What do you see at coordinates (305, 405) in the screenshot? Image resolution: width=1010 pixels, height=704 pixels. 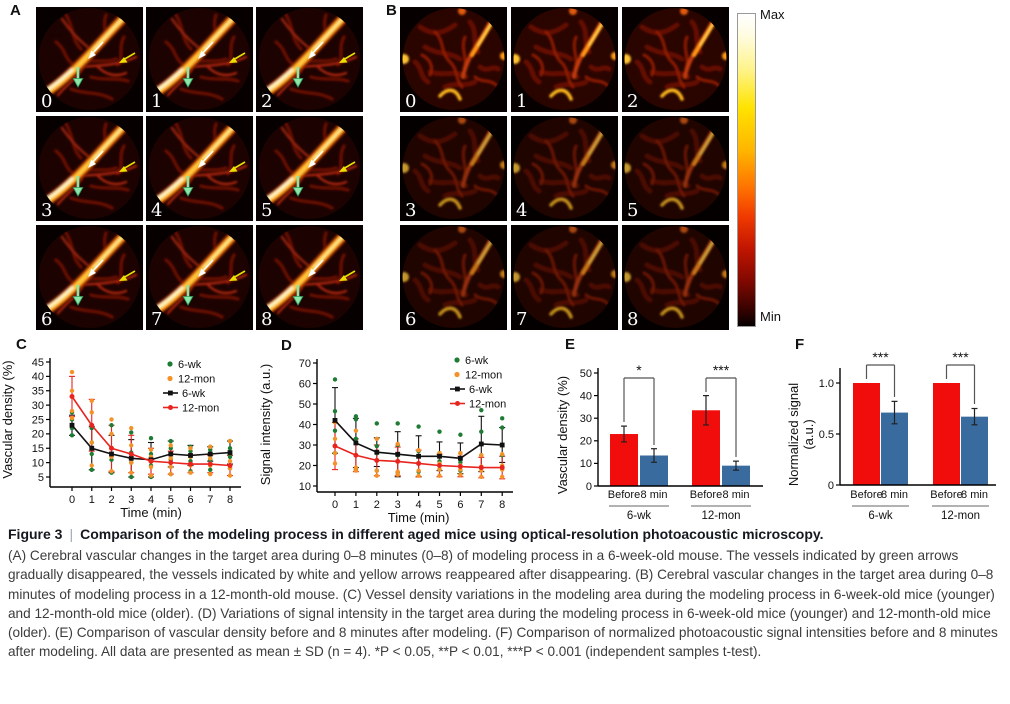 I see `svg-text: 50` at bounding box center [305, 405].